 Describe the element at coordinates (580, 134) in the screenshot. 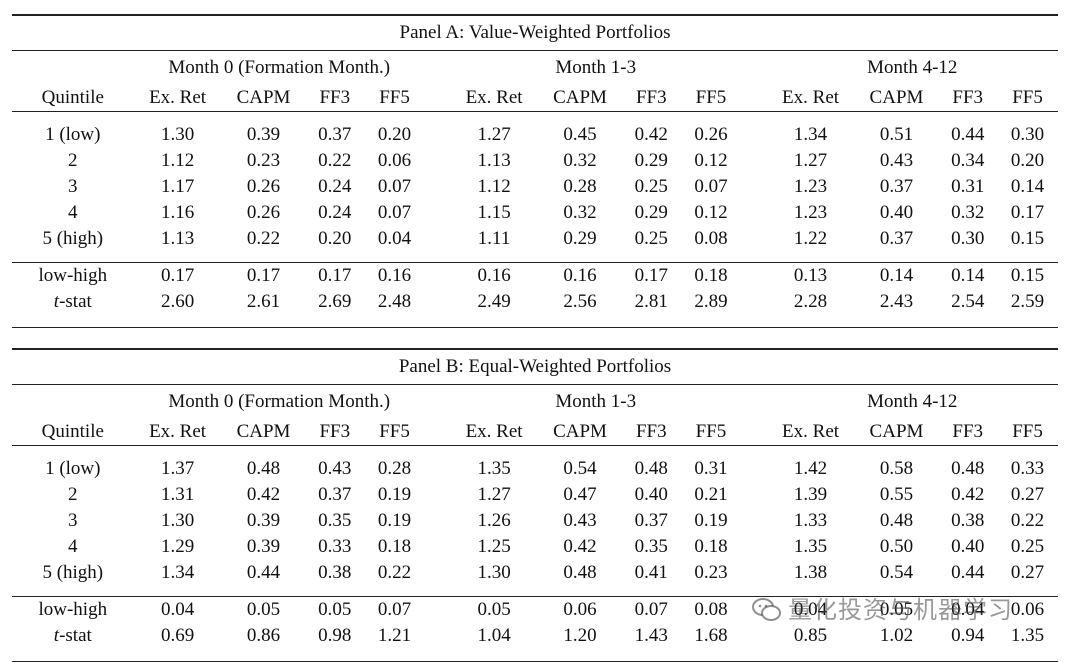

I see `table-cell: 0.45` at that location.